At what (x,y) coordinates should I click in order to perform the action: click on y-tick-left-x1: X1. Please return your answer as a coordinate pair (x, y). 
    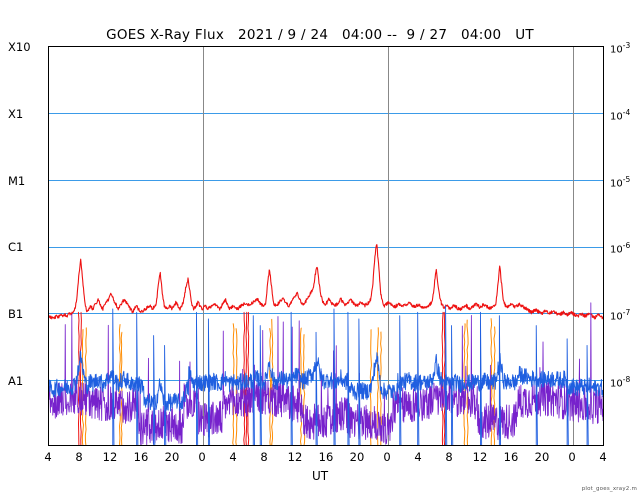
    Looking at the image, I should click on (16, 114).